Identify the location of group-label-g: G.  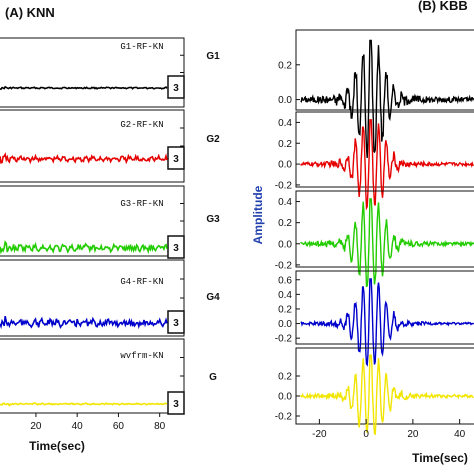
(213, 377).